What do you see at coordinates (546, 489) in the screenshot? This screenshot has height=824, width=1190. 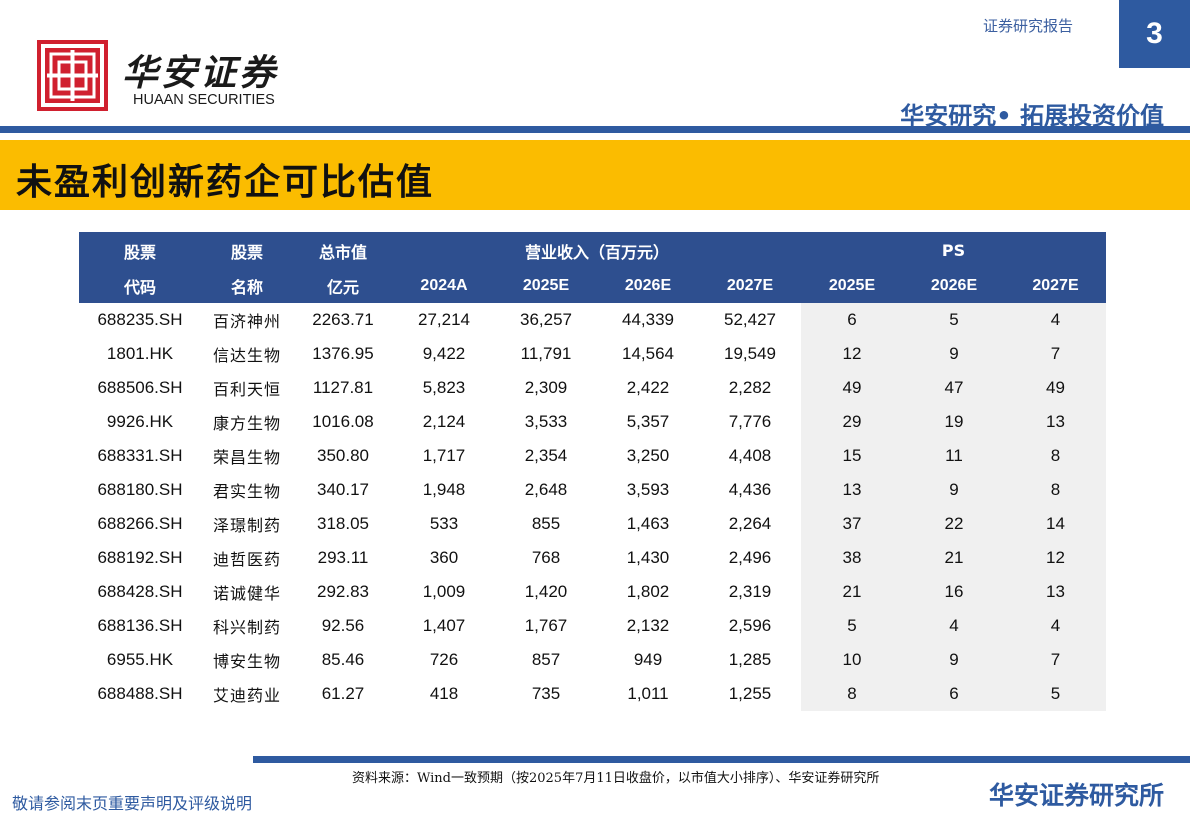 I see `cell-revenue-2025e: 2,648` at bounding box center [546, 489].